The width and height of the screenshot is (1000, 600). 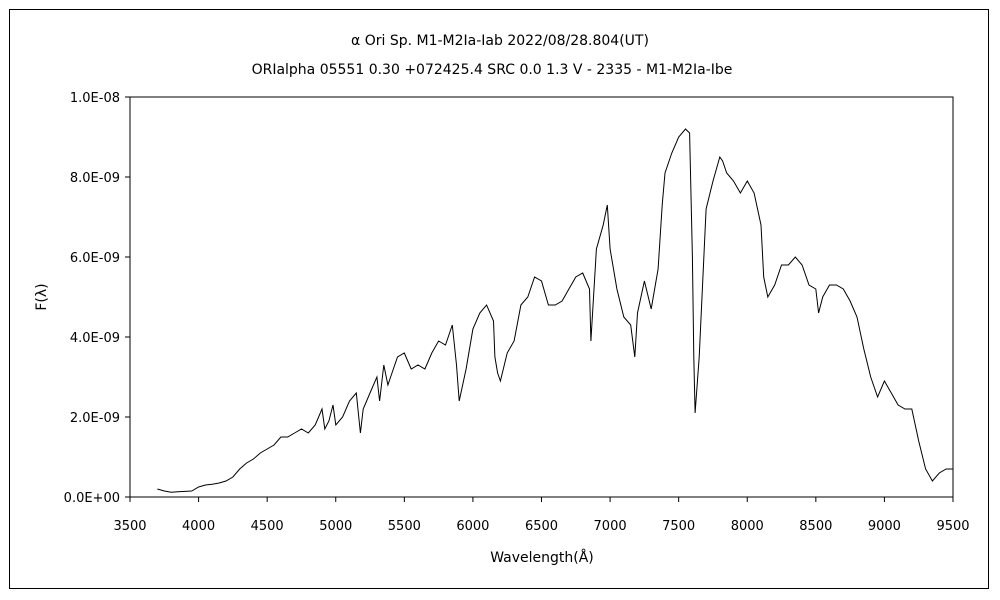 What do you see at coordinates (404, 526) in the screenshot?
I see `x-tick-label: 5500` at bounding box center [404, 526].